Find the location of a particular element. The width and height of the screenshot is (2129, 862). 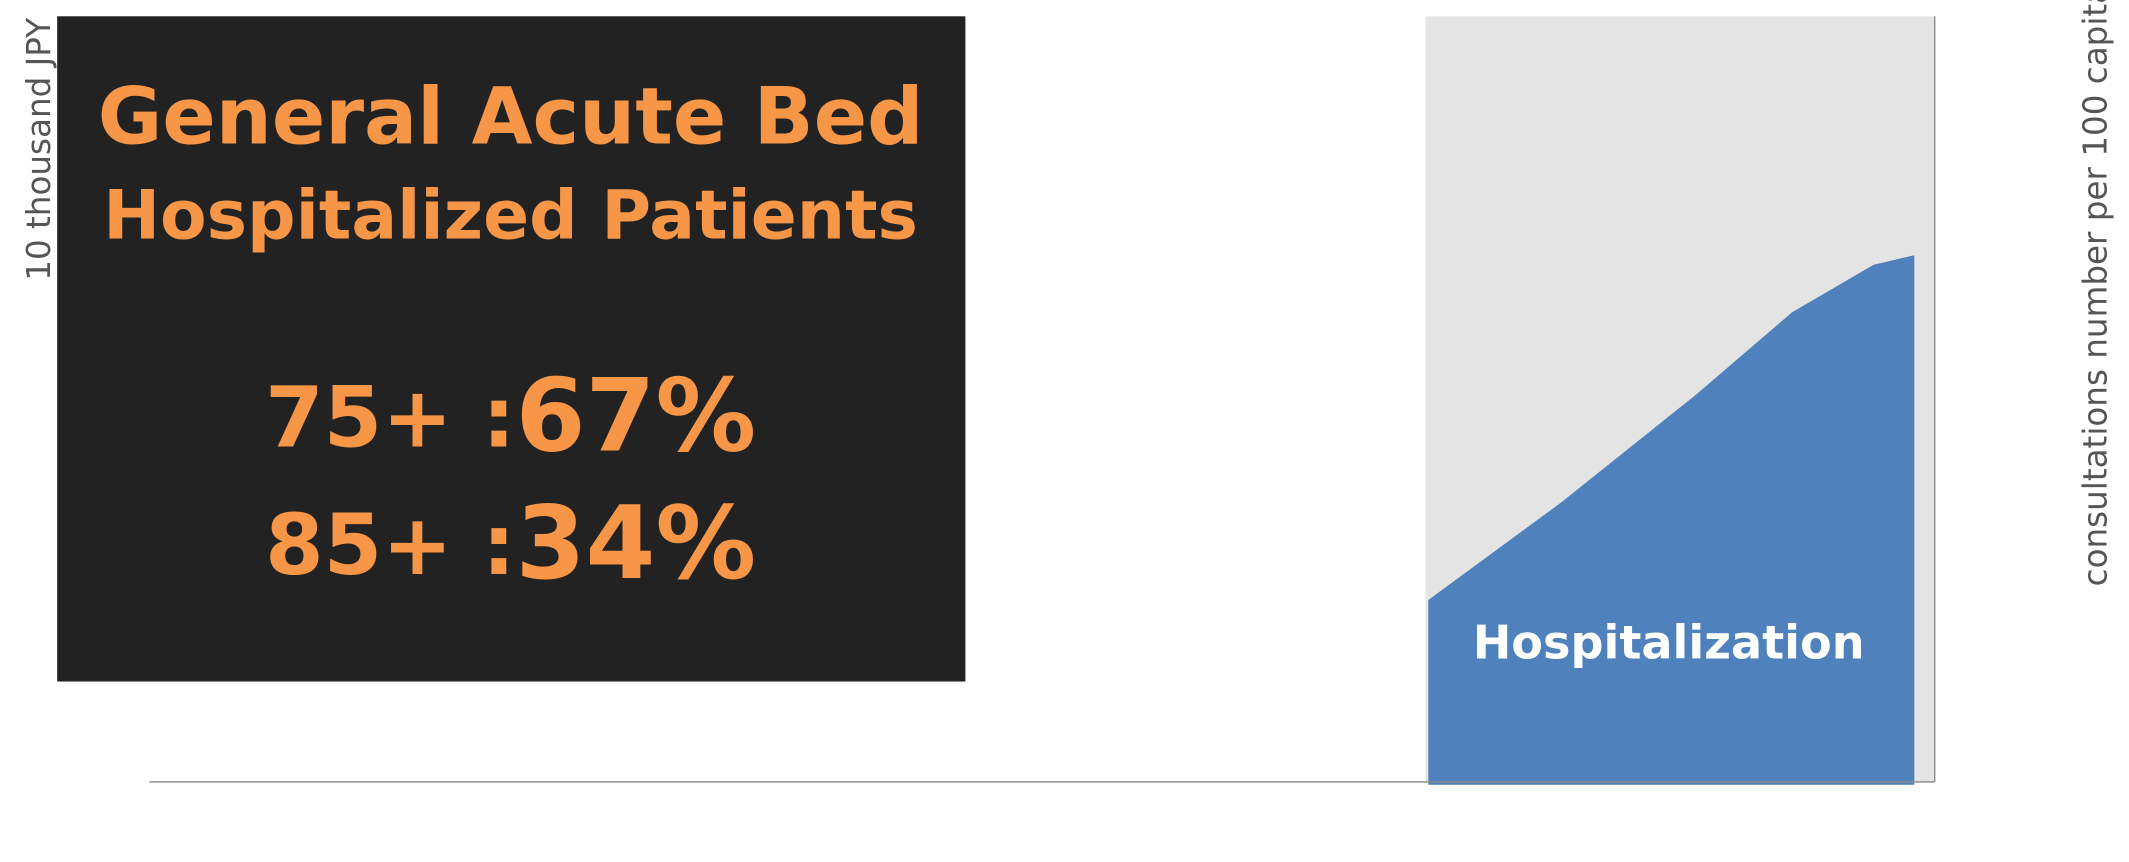

overlay-line: 85+ :34% is located at coordinates (510, 544).